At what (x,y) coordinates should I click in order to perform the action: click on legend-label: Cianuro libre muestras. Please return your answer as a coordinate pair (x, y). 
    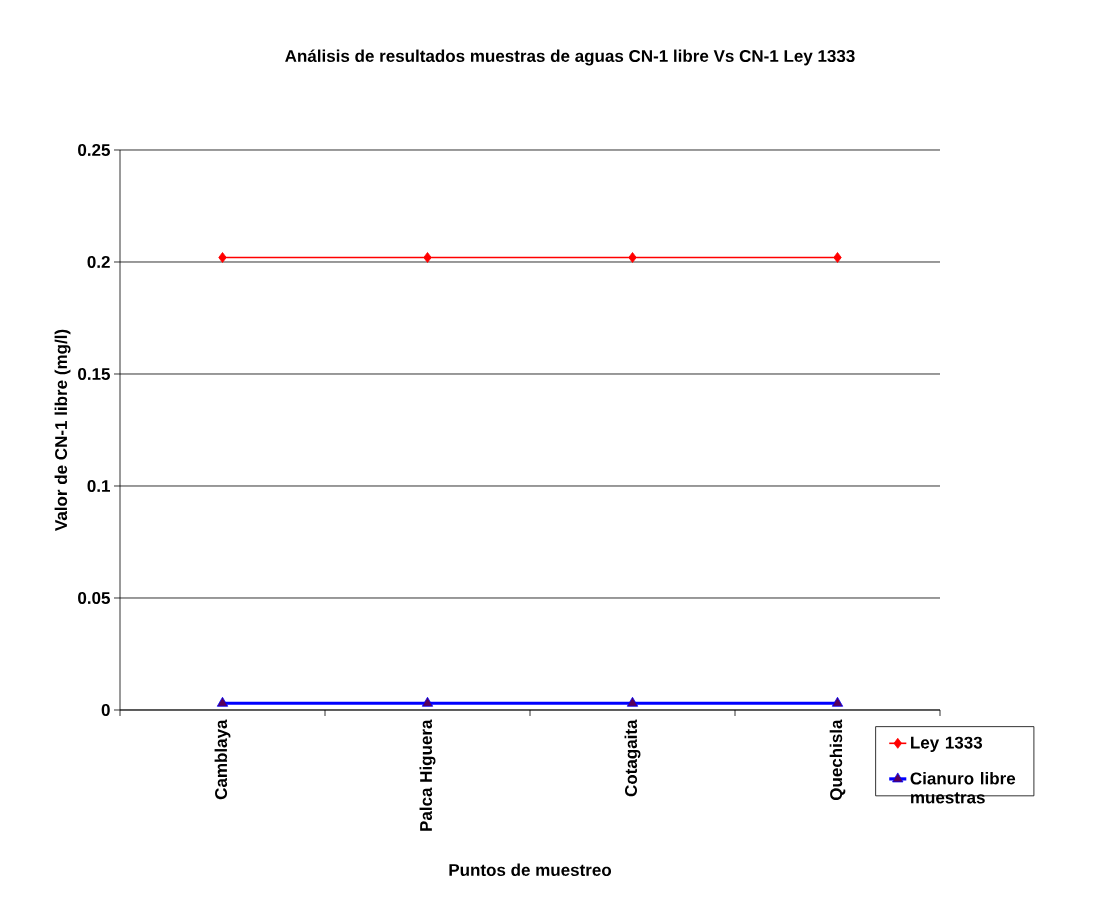
    Looking at the image, I should click on (963, 788).